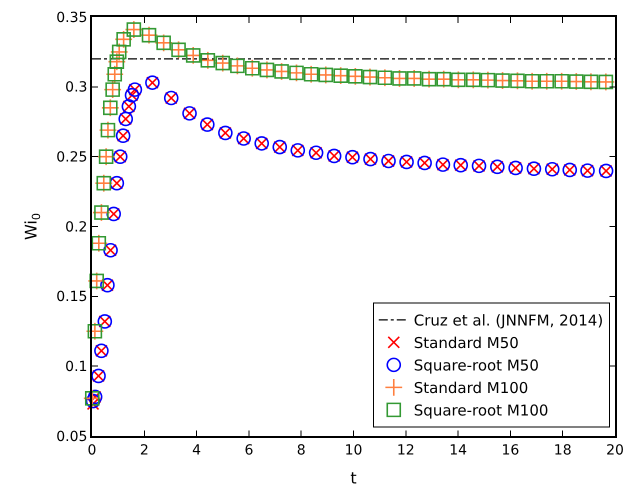  Describe the element at coordinates (72, 297) in the screenshot. I see `y-tick-label: 0.15` at that location.